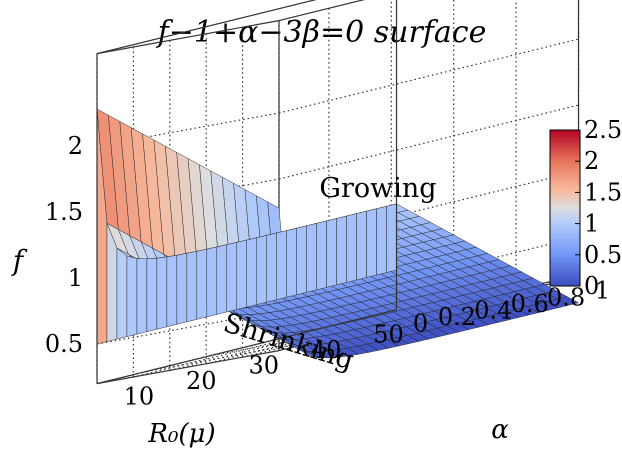 This screenshot has width=622, height=462. What do you see at coordinates (64, 245) in the screenshot?
I see `z-axis-ticks: 0.5 1 1.5 2` at bounding box center [64, 245].